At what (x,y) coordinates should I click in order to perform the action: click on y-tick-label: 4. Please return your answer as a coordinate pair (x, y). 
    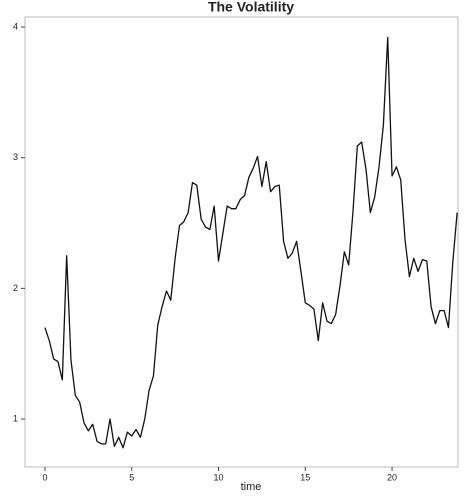
    Looking at the image, I should click on (15, 26).